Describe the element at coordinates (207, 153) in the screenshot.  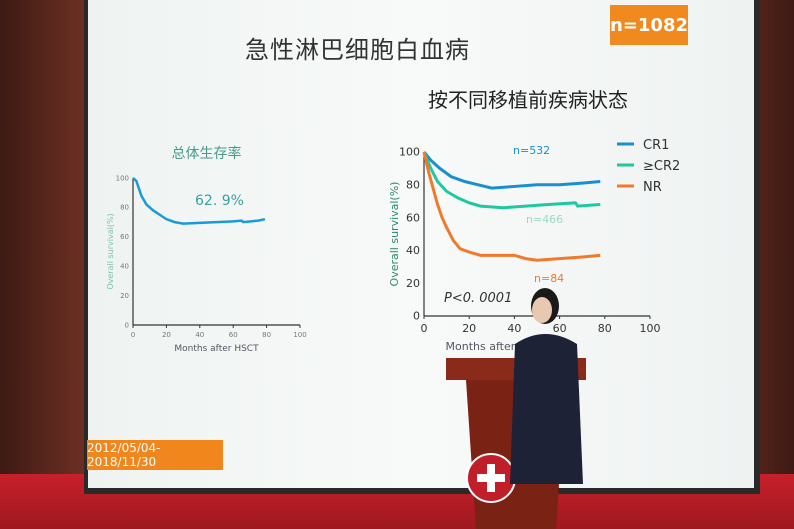
I see `chart-title: 总体生存率` at that location.